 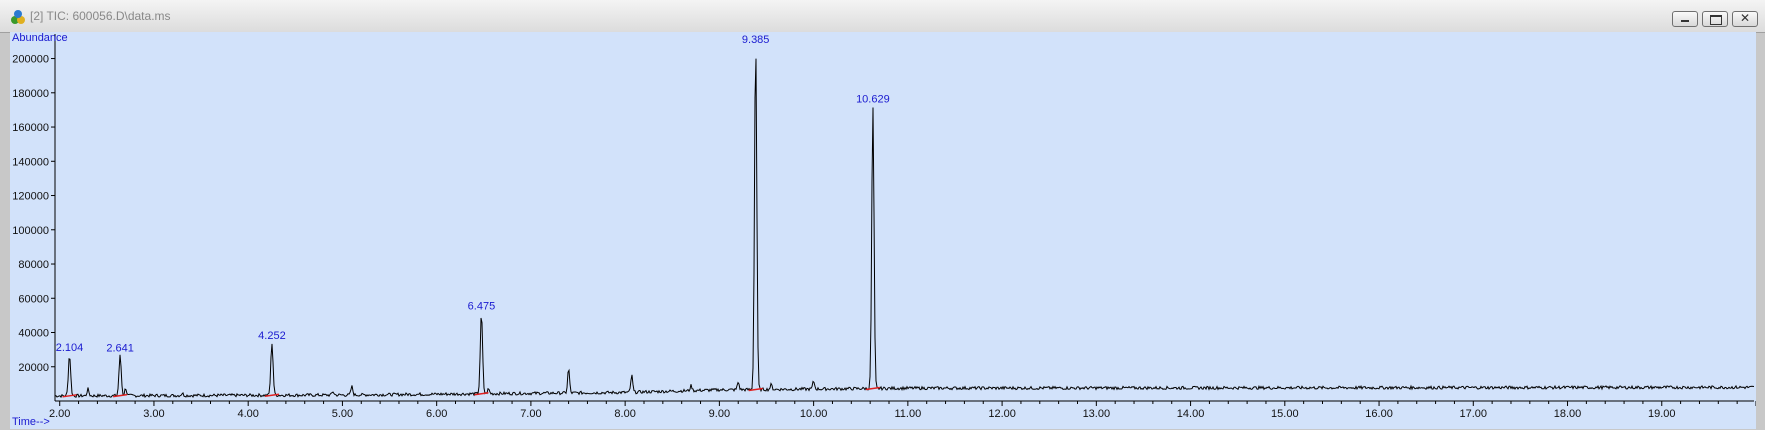 I want to click on x-tick-label: 15.00, so click(x=1285, y=414).